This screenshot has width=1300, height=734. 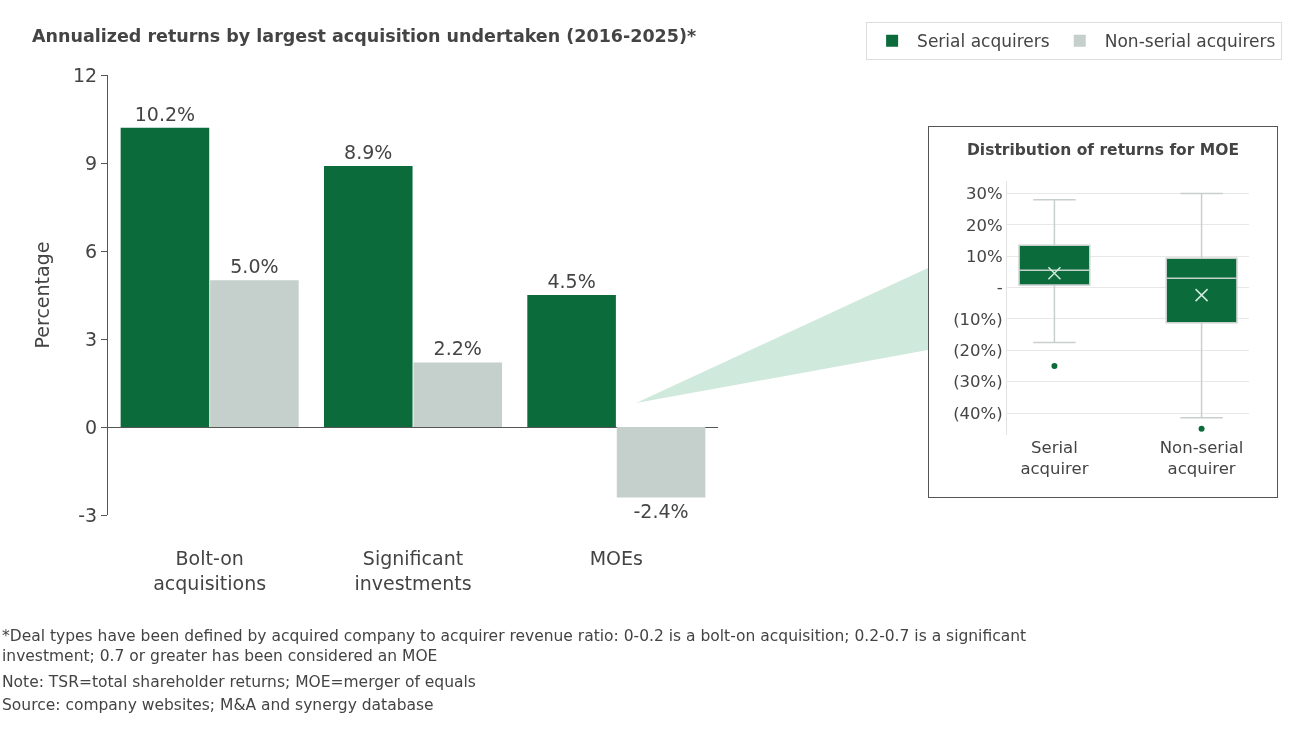 I want to click on y-tick-label: 6, so click(x=91, y=250).